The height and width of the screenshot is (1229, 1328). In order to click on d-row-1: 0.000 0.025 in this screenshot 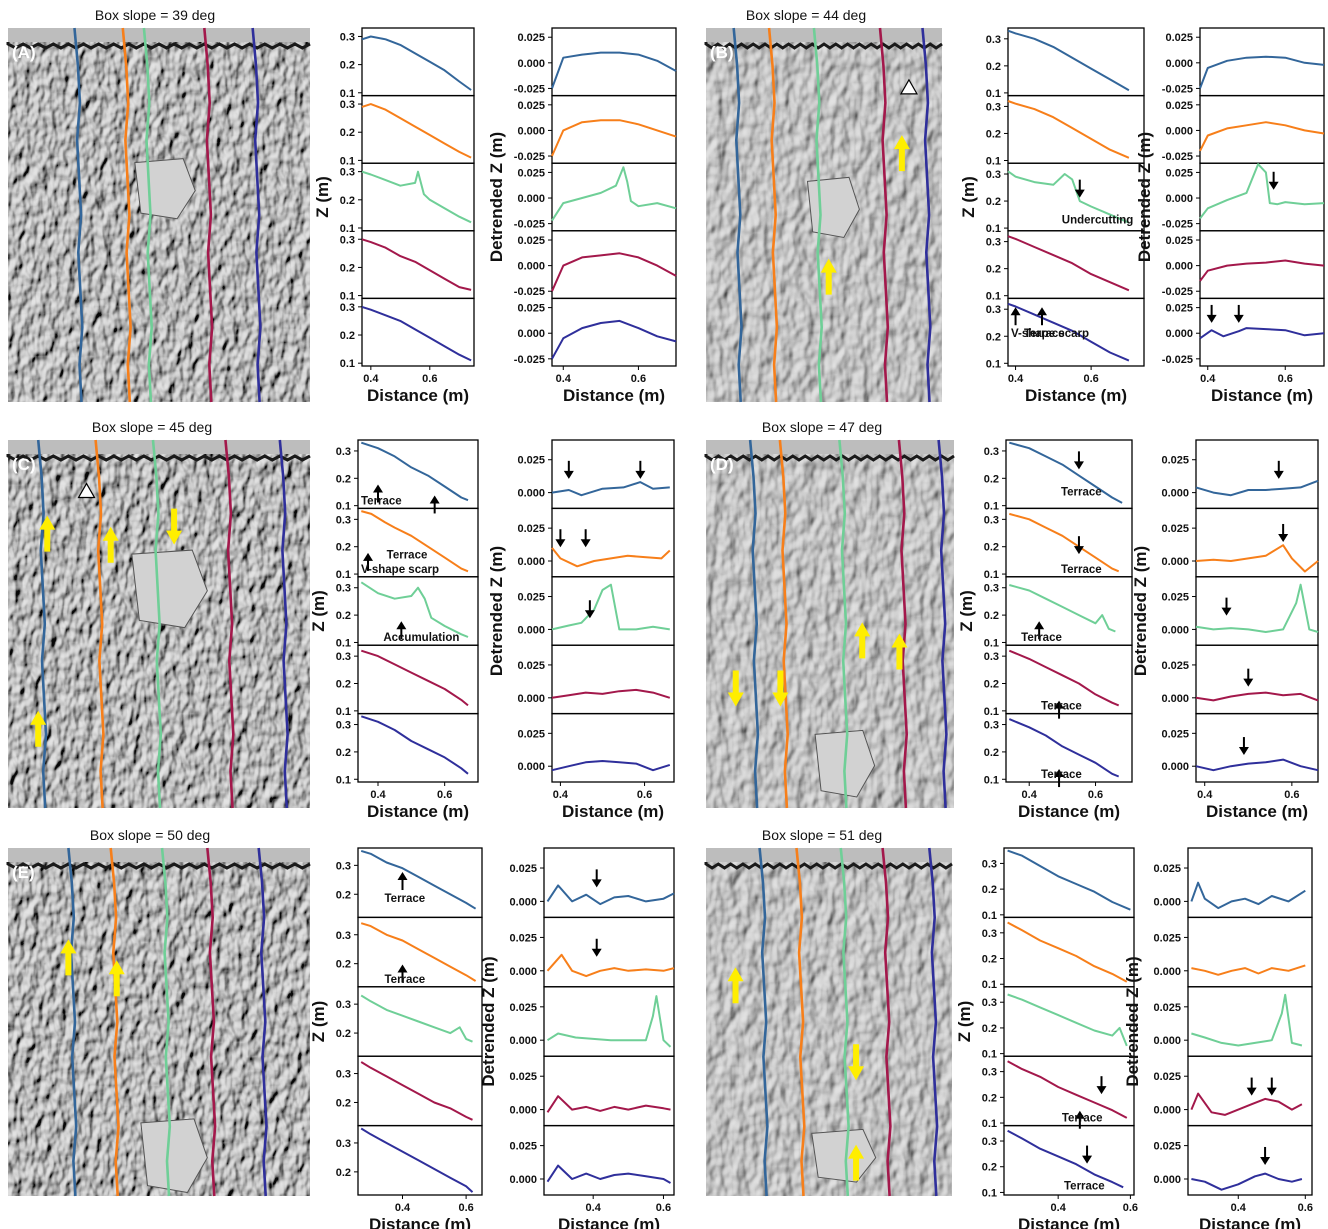, I will do `click(1240, 474)`.